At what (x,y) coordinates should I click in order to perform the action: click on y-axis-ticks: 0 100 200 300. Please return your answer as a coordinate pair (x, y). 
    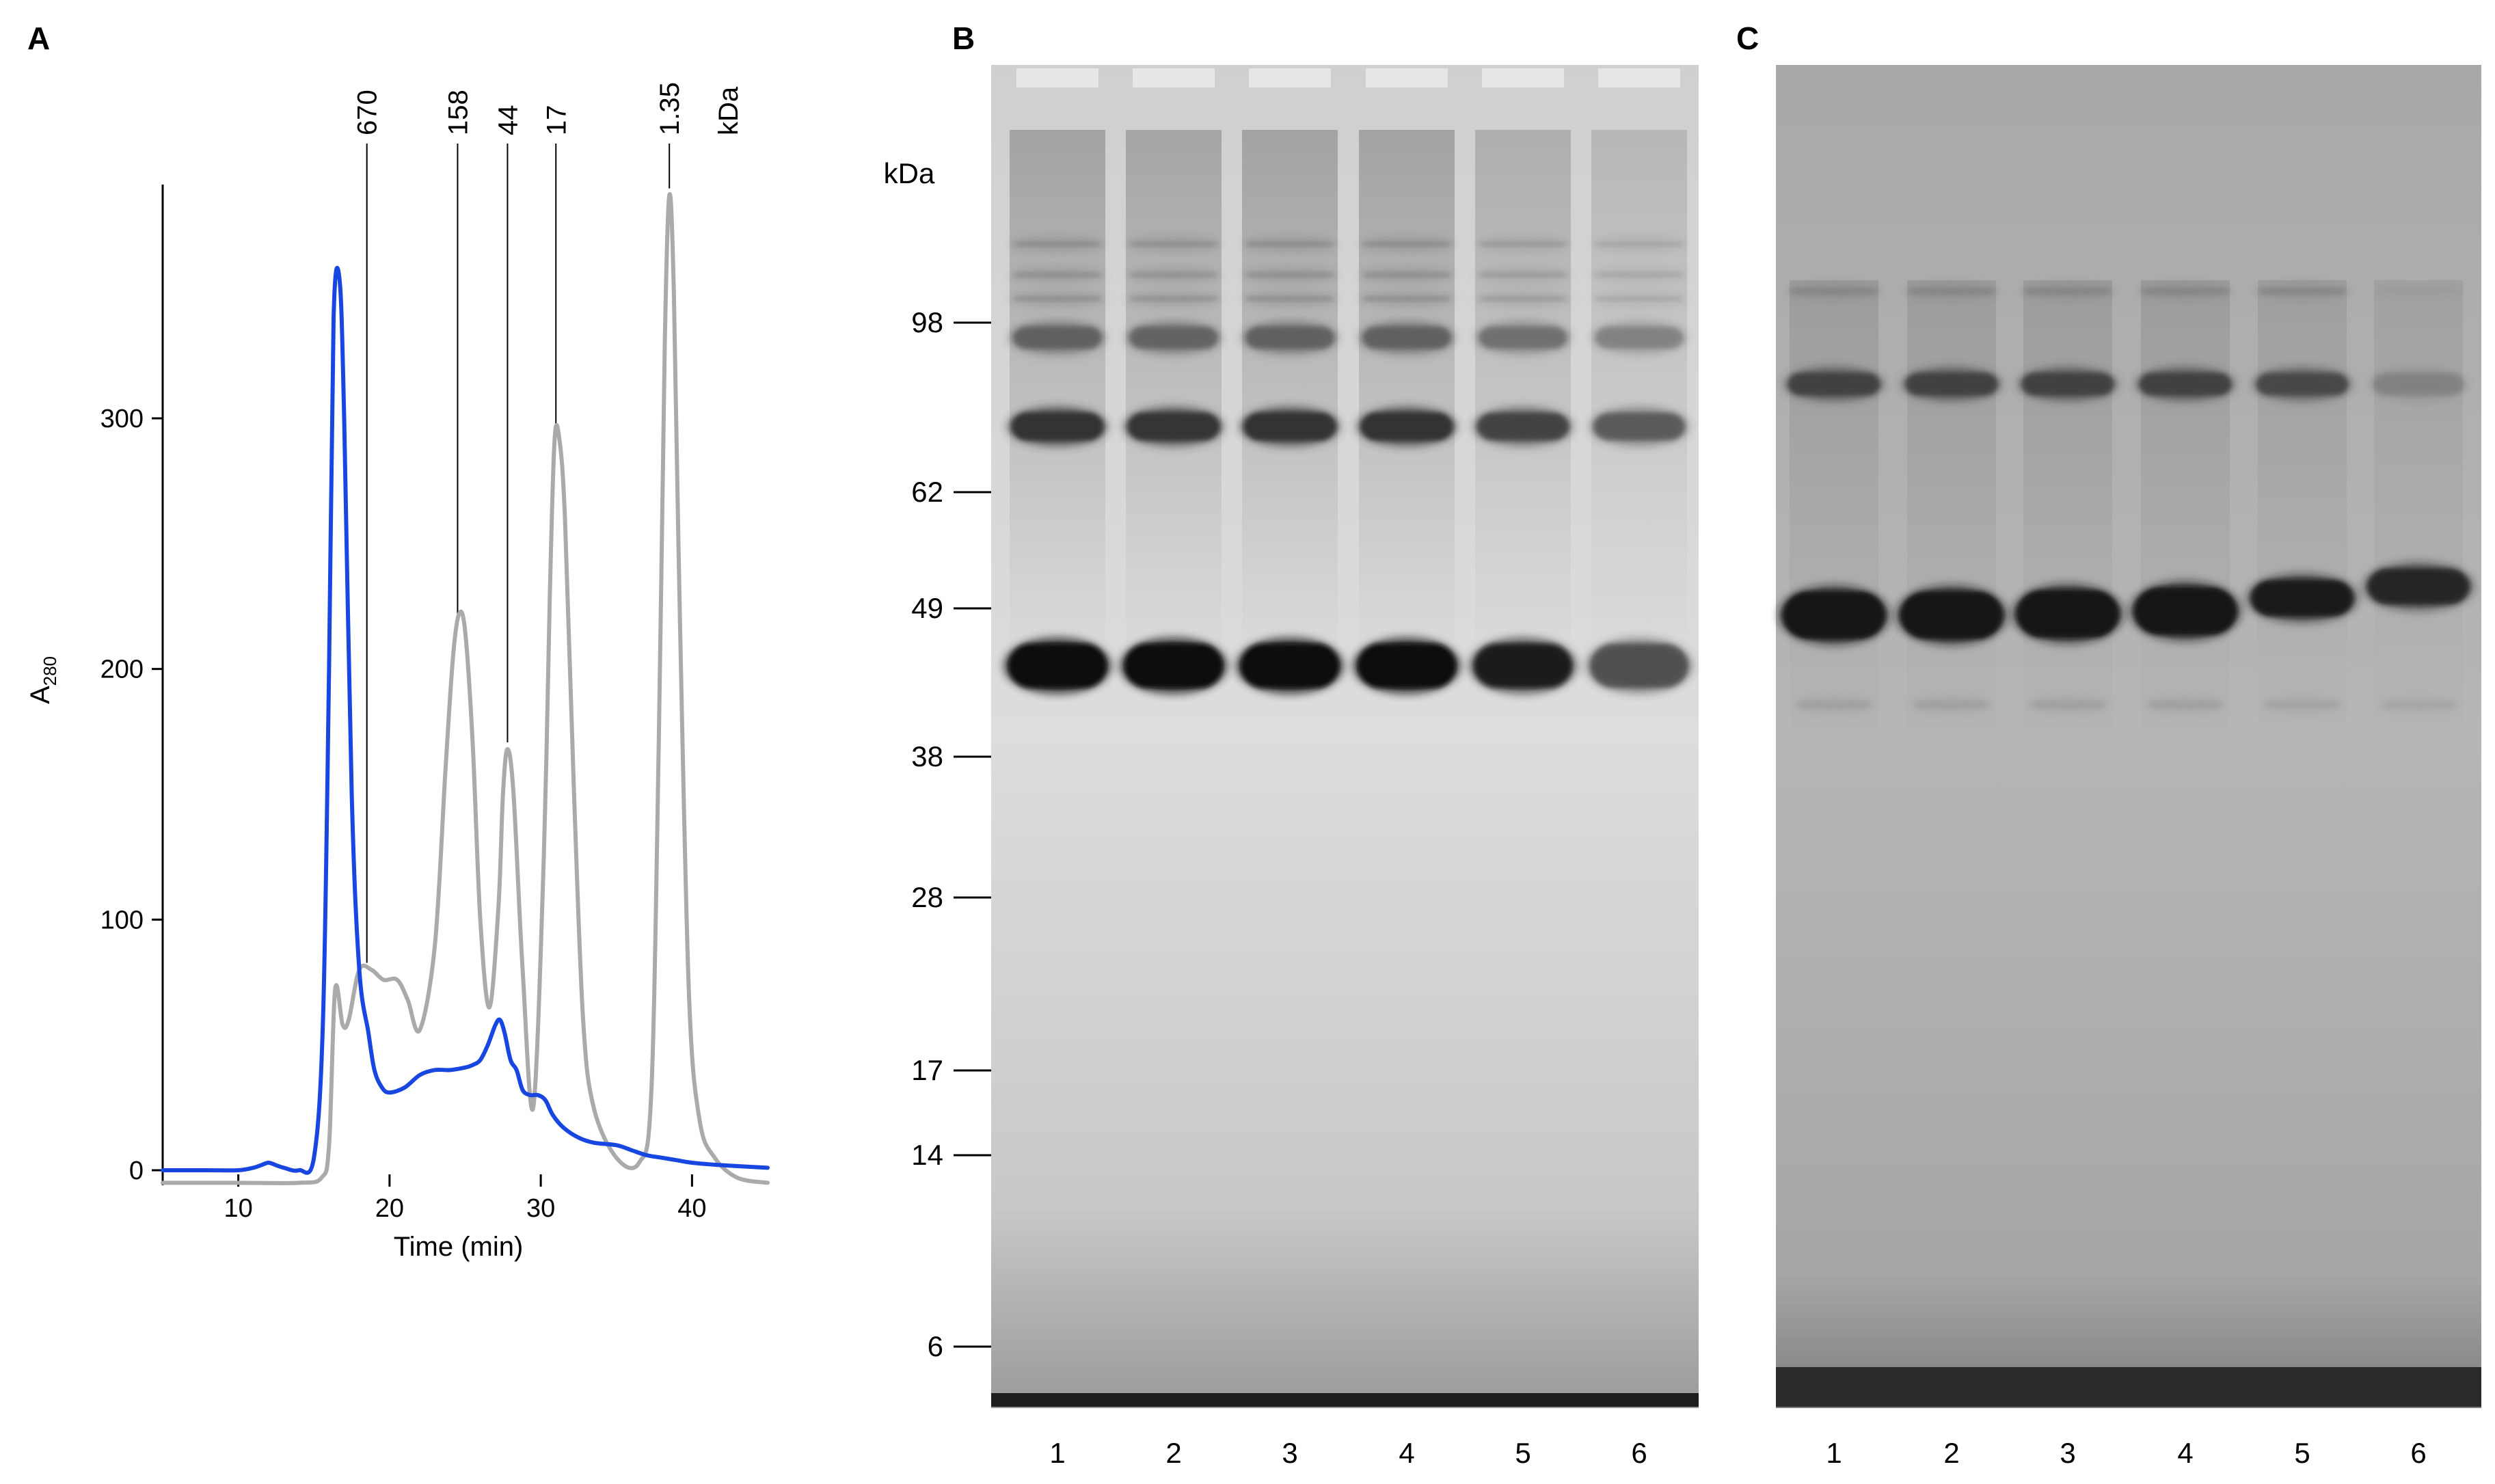
    Looking at the image, I should click on (131, 795).